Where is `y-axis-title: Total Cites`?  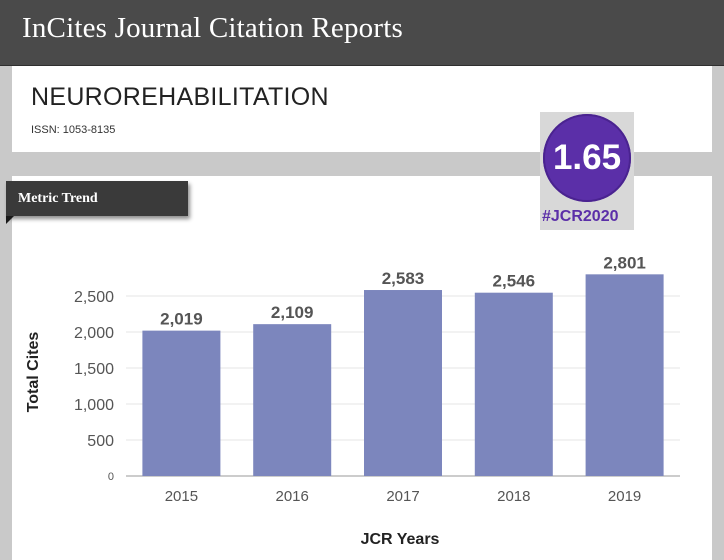
y-axis-title: Total Cites is located at coordinates (33, 372).